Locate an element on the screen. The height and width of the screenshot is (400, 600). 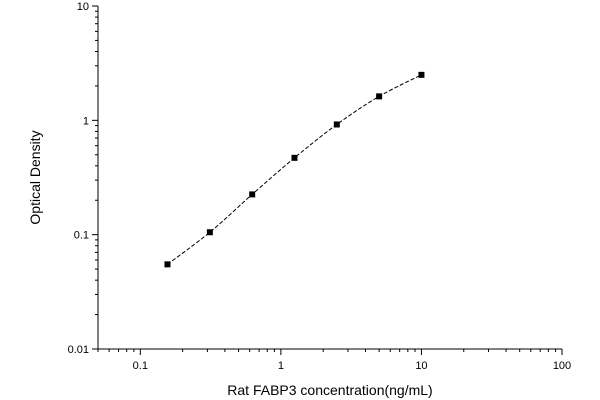
y-tick-label: 1 is located at coordinates (86, 121).